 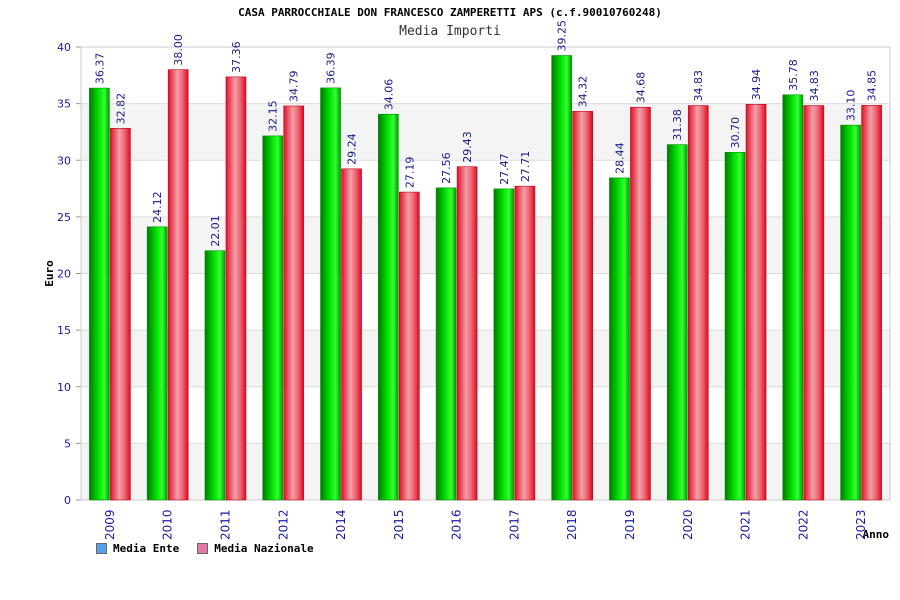 What do you see at coordinates (735, 133) in the screenshot?
I see `data-label-ente: 30.70` at bounding box center [735, 133].